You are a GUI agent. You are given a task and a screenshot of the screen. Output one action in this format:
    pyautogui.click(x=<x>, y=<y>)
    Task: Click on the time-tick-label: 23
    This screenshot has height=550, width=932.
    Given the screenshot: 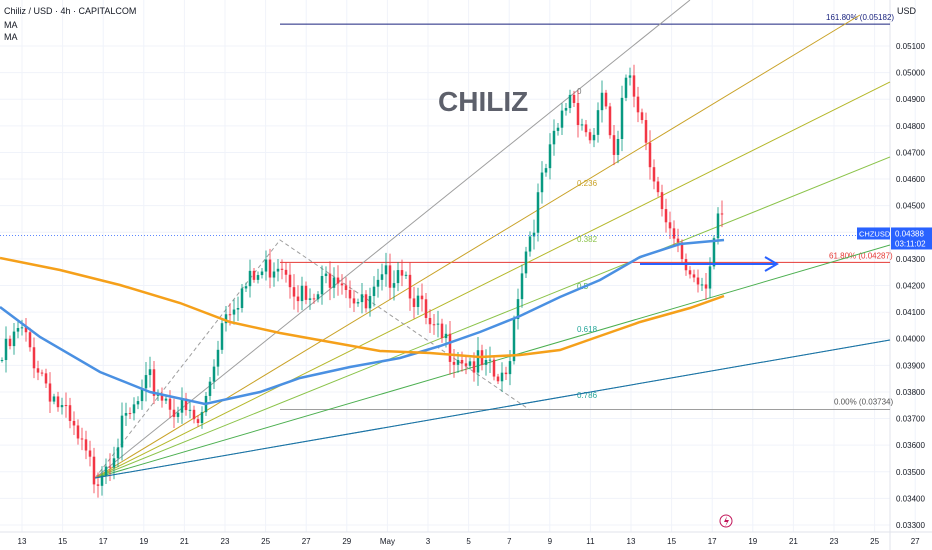 What is the action you would take?
    pyautogui.click(x=225, y=541)
    